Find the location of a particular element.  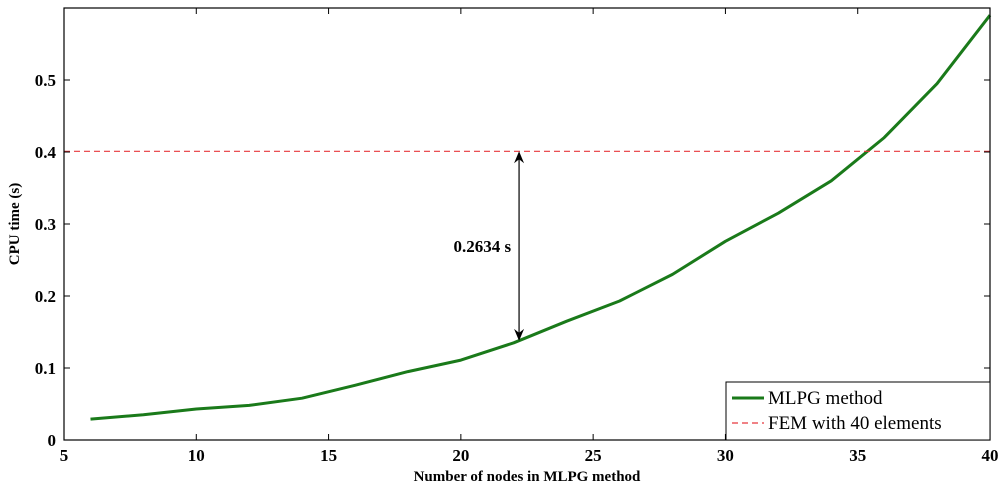

x-tick-label: 5 is located at coordinates (64, 455).